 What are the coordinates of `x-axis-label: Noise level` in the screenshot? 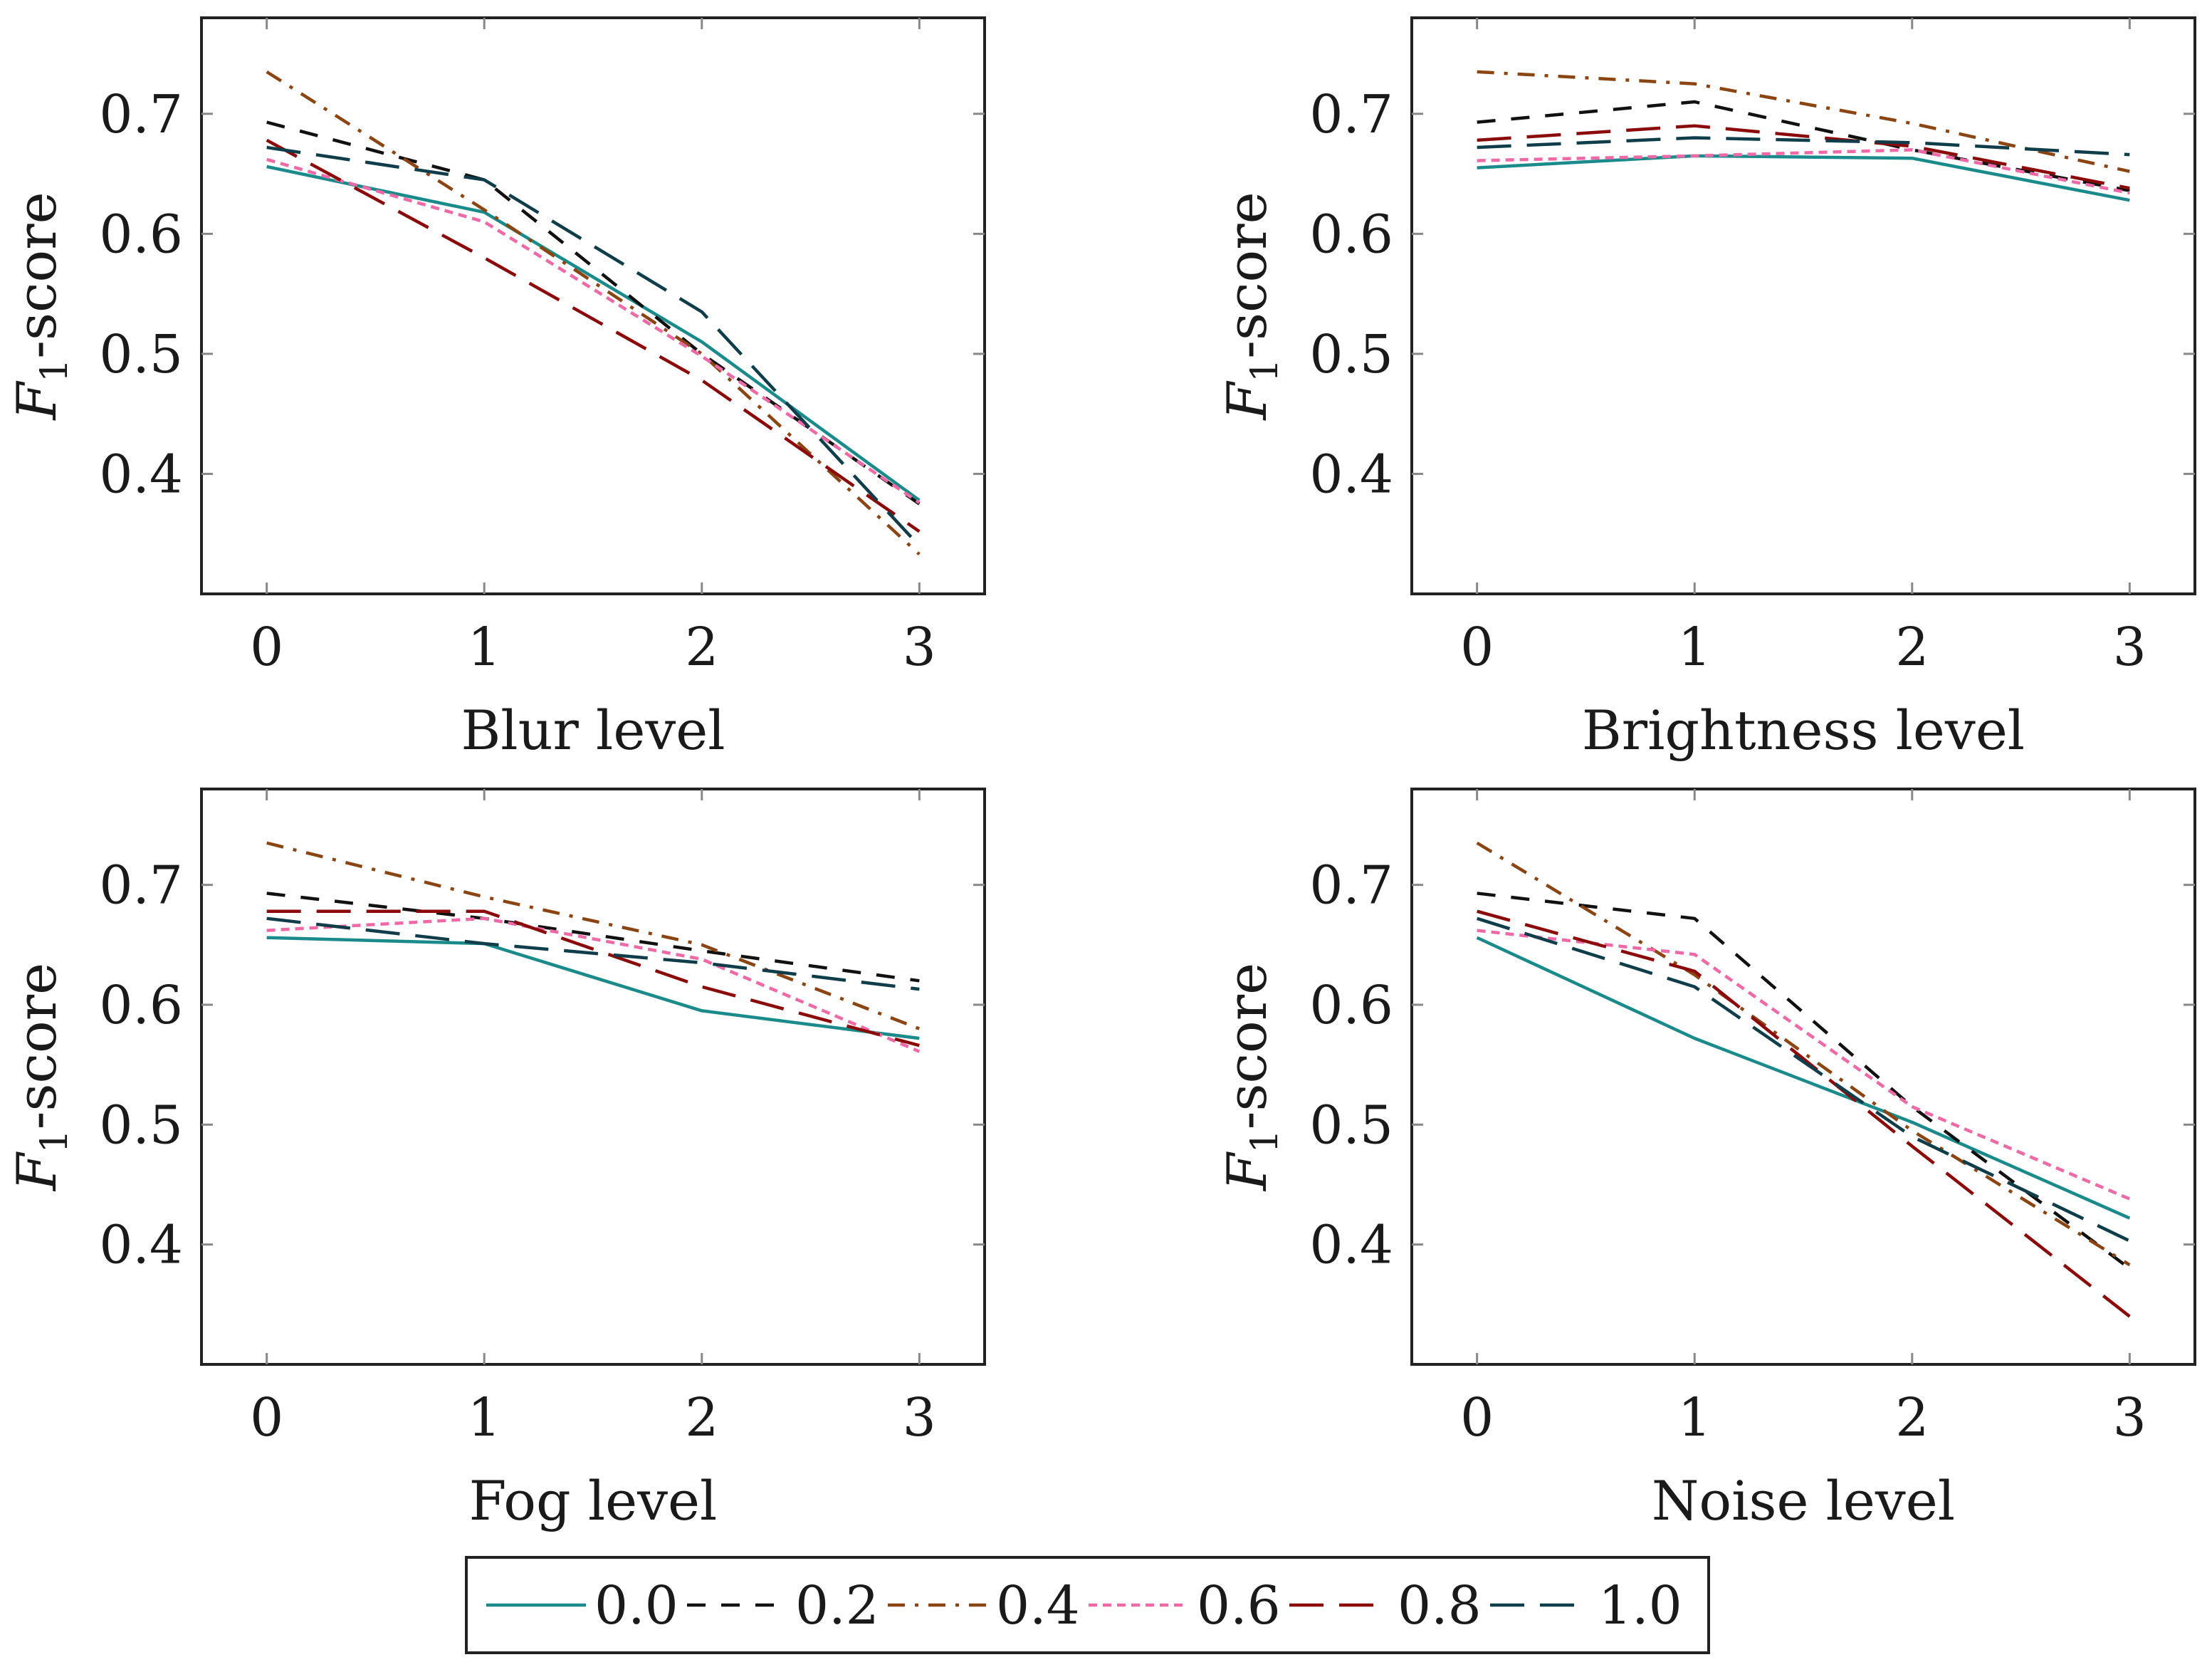 It's located at (1804, 1500).